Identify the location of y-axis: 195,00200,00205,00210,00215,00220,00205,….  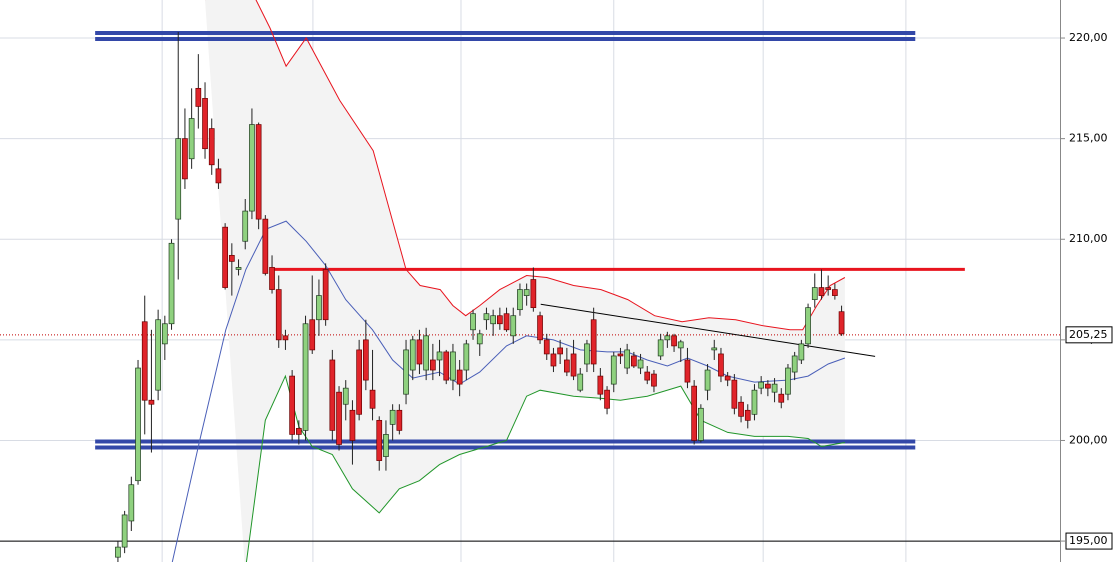
(1086, 290).